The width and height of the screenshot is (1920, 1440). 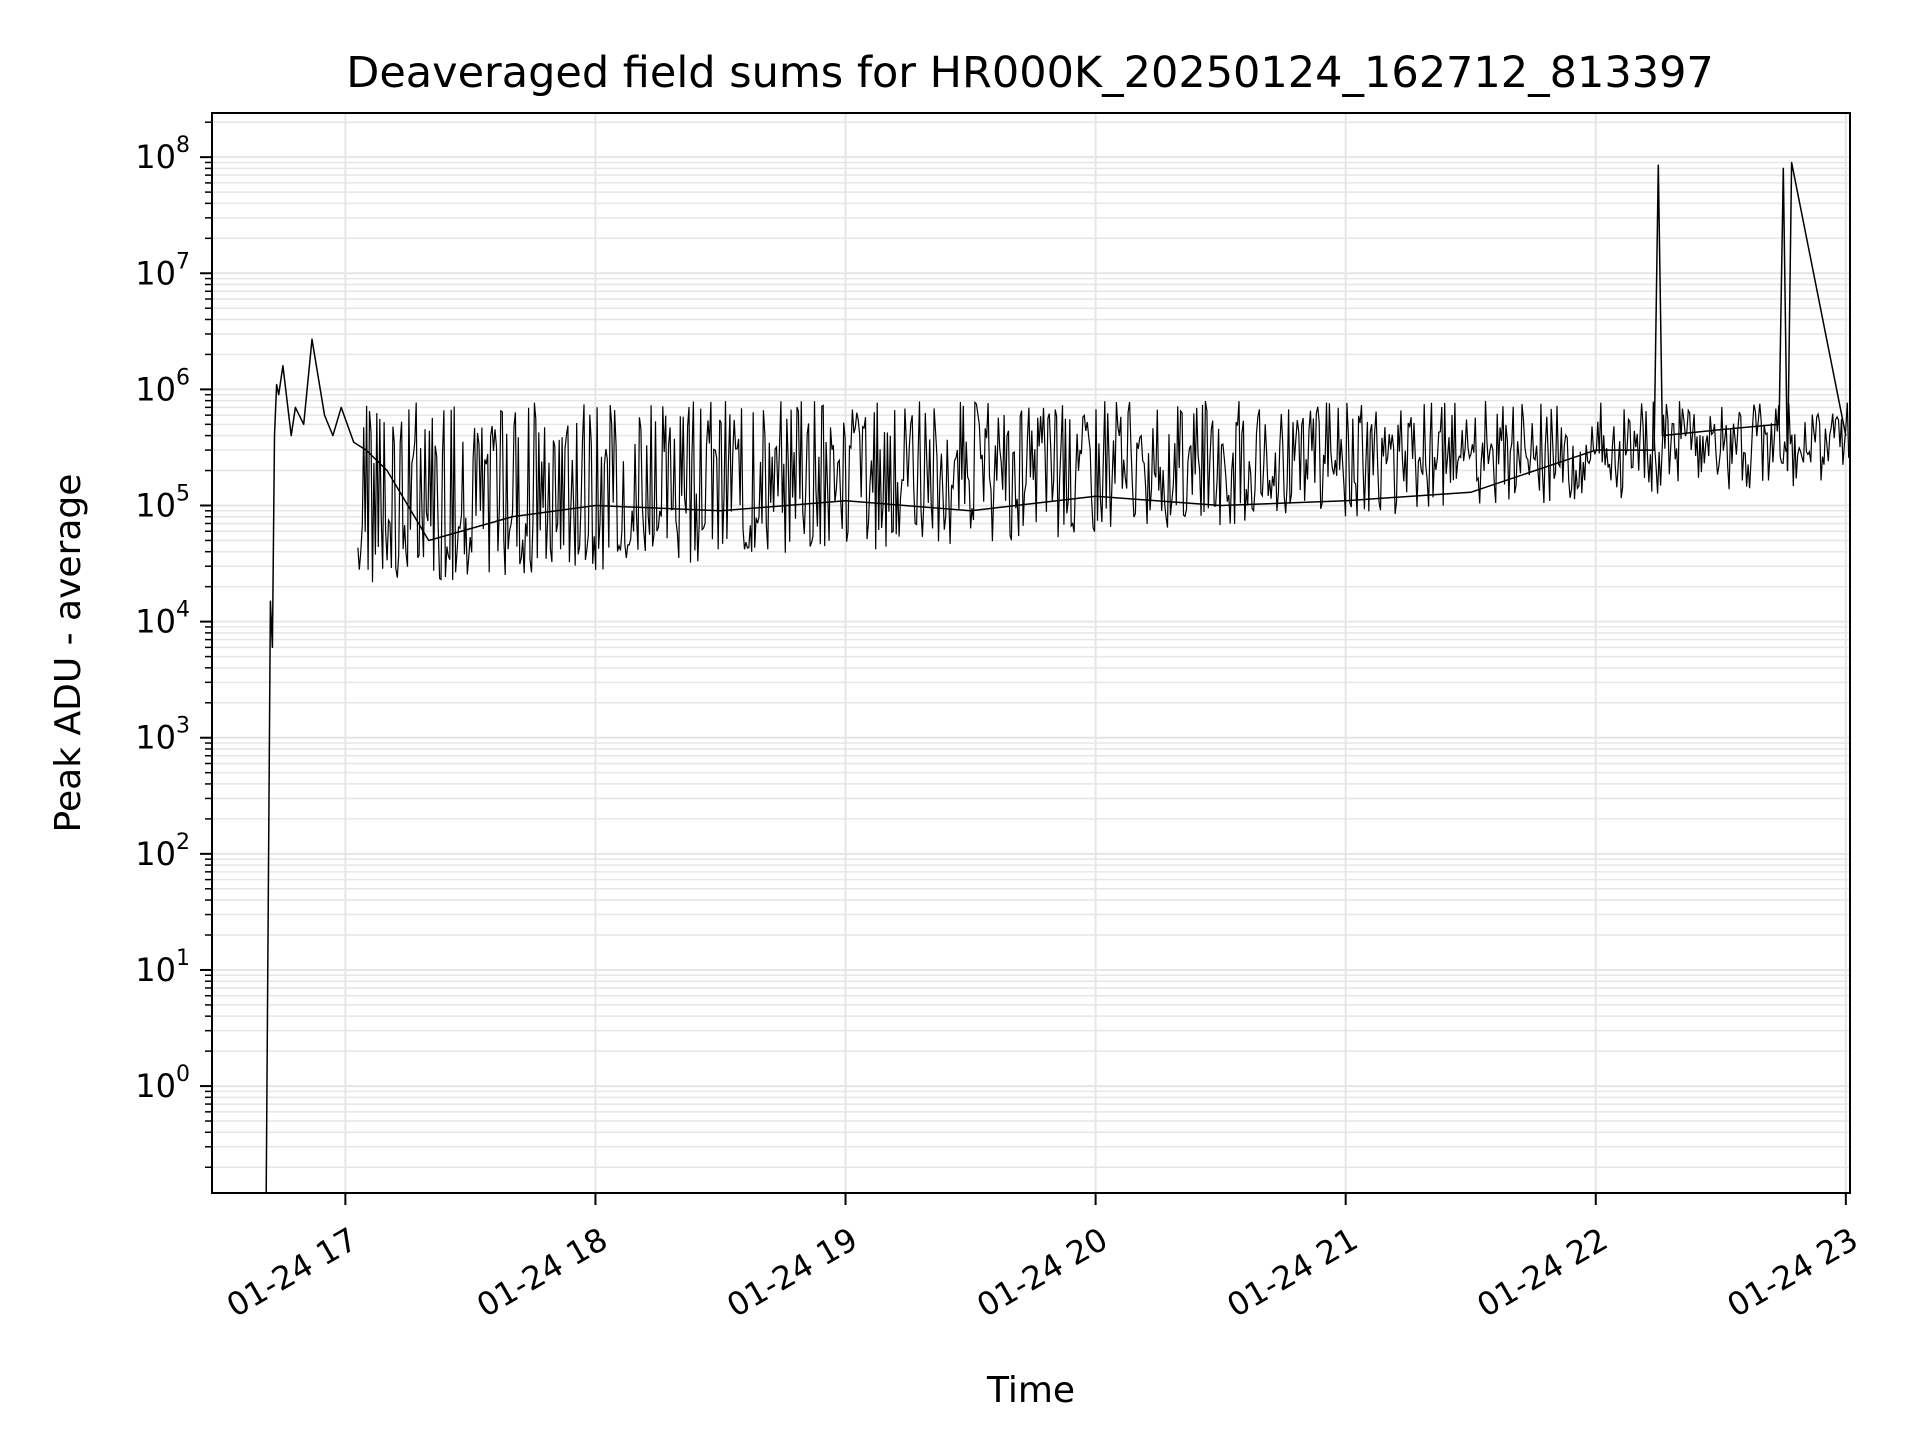 What do you see at coordinates (162, 1083) in the screenshot?
I see `y-tick-label: 10⁰` at bounding box center [162, 1083].